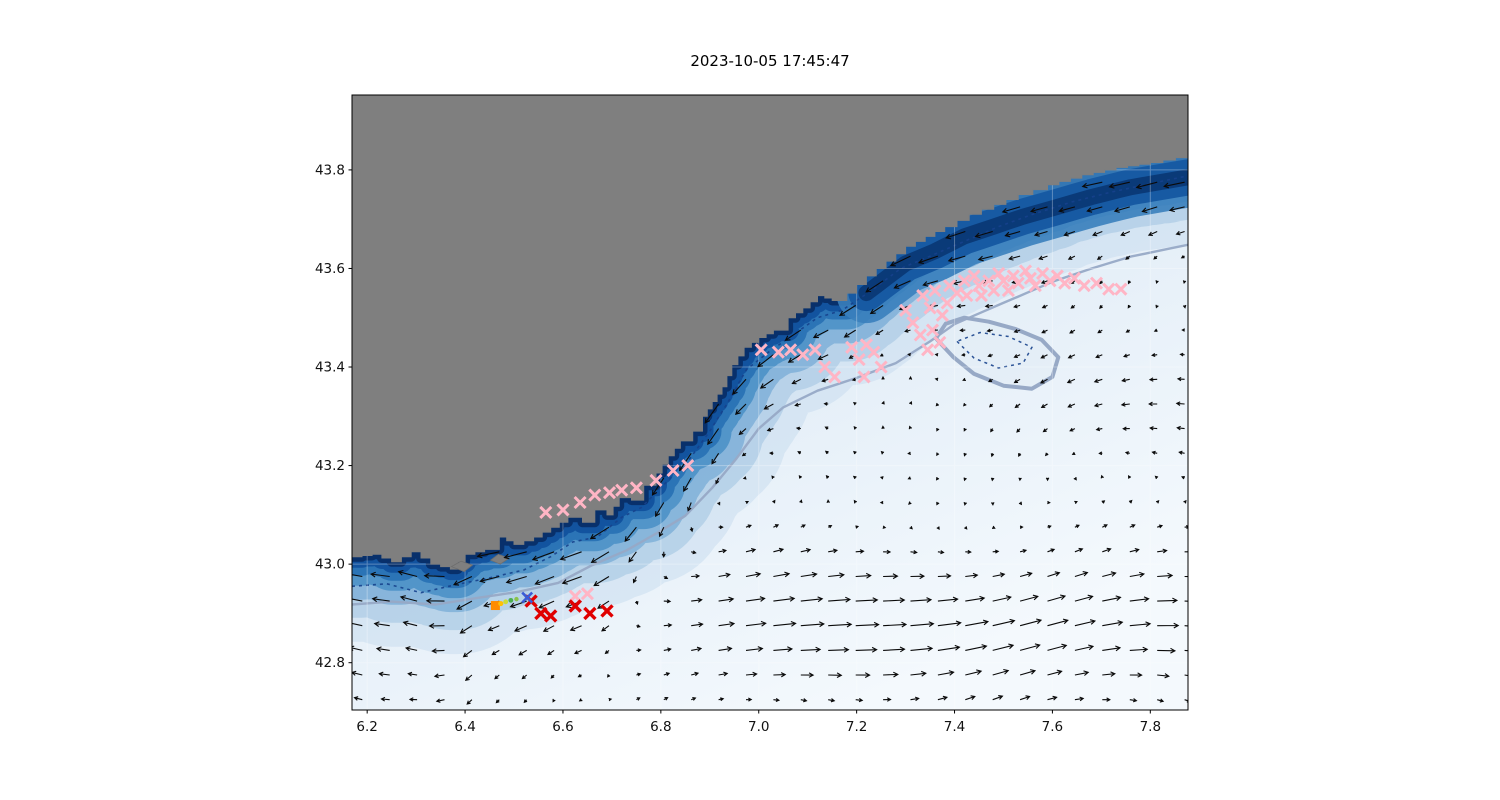 This screenshot has height=800, width=1500. Describe the element at coordinates (330, 170) in the screenshot. I see `y-tick-label: 43.8` at that location.